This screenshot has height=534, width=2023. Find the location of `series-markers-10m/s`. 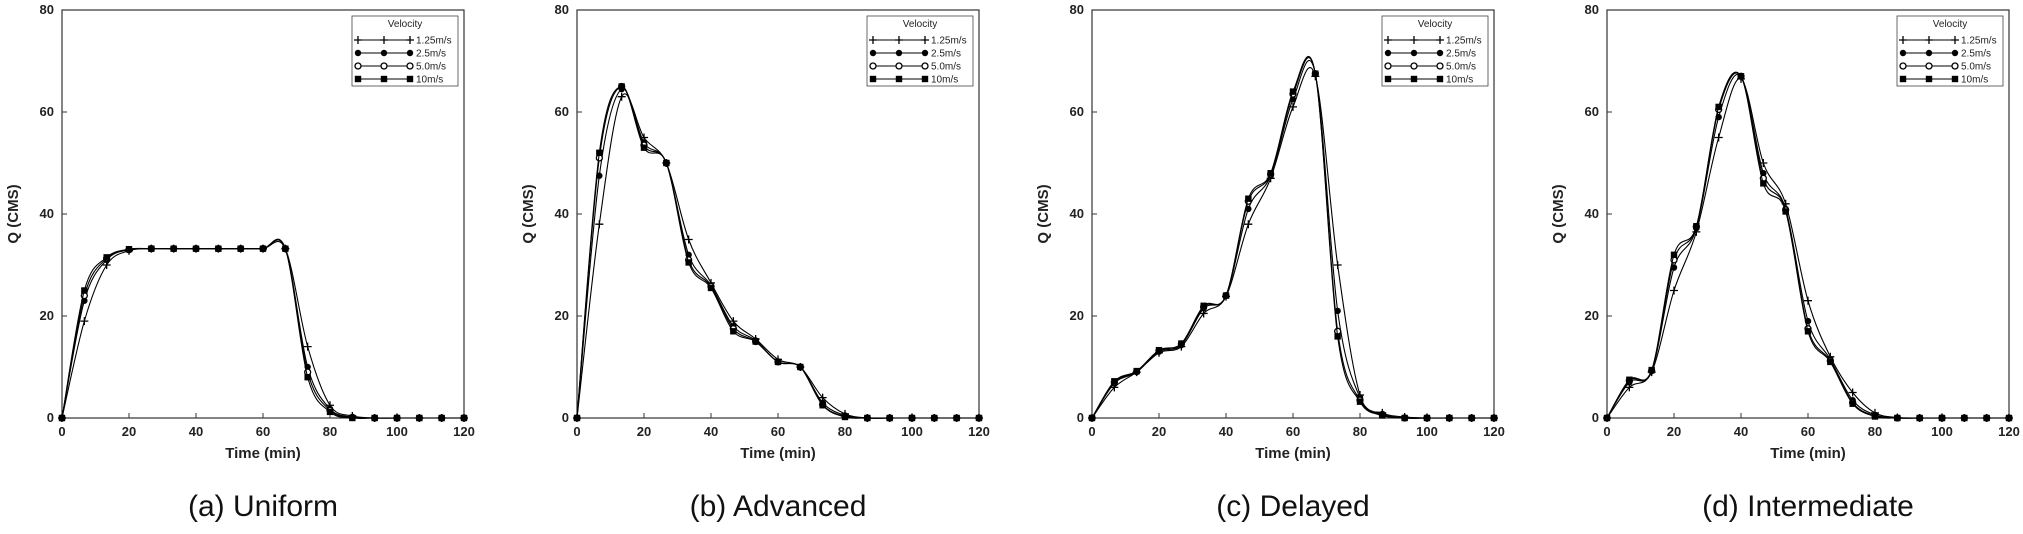

series-markers-10m/s is located at coordinates (778, 252).